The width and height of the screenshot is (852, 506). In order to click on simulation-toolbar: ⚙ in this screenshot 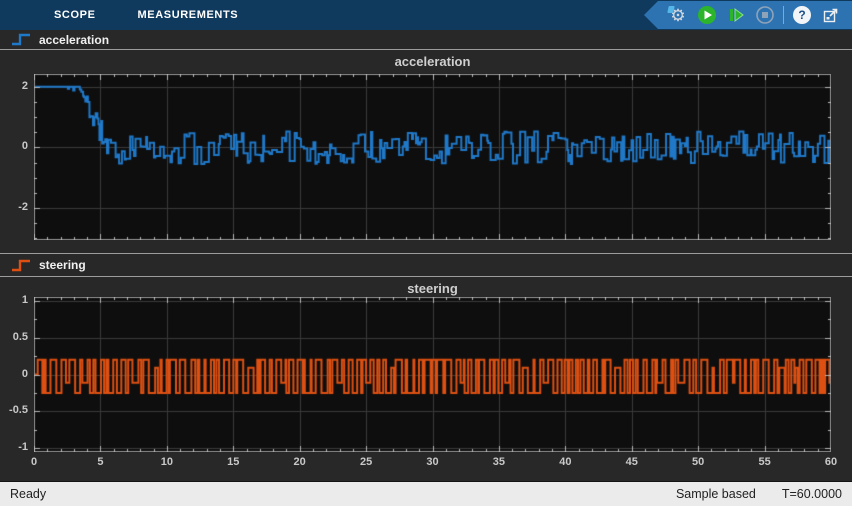, I will do `click(748, 15)`.